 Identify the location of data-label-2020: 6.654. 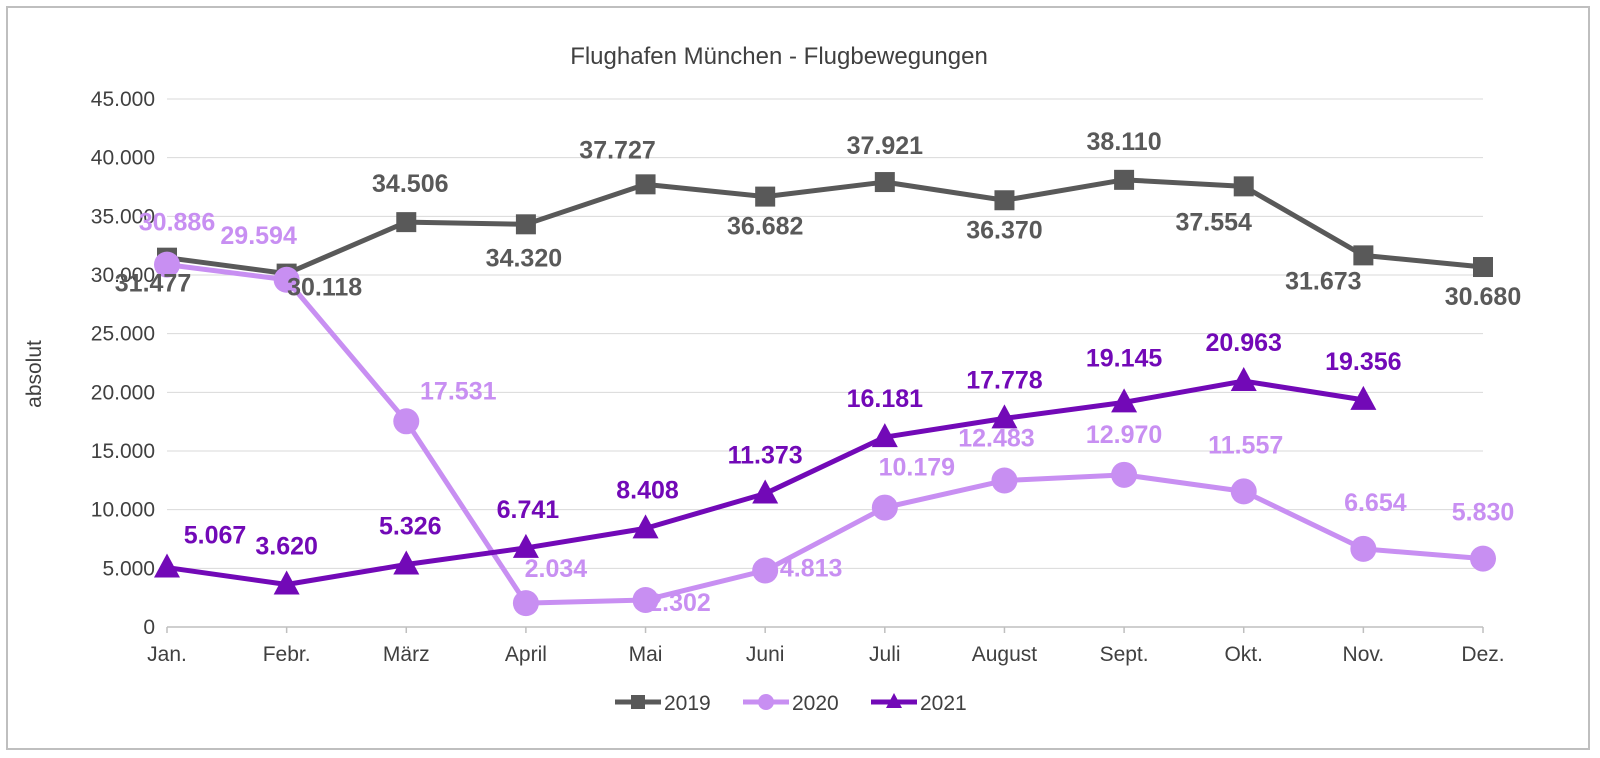
(1375, 503).